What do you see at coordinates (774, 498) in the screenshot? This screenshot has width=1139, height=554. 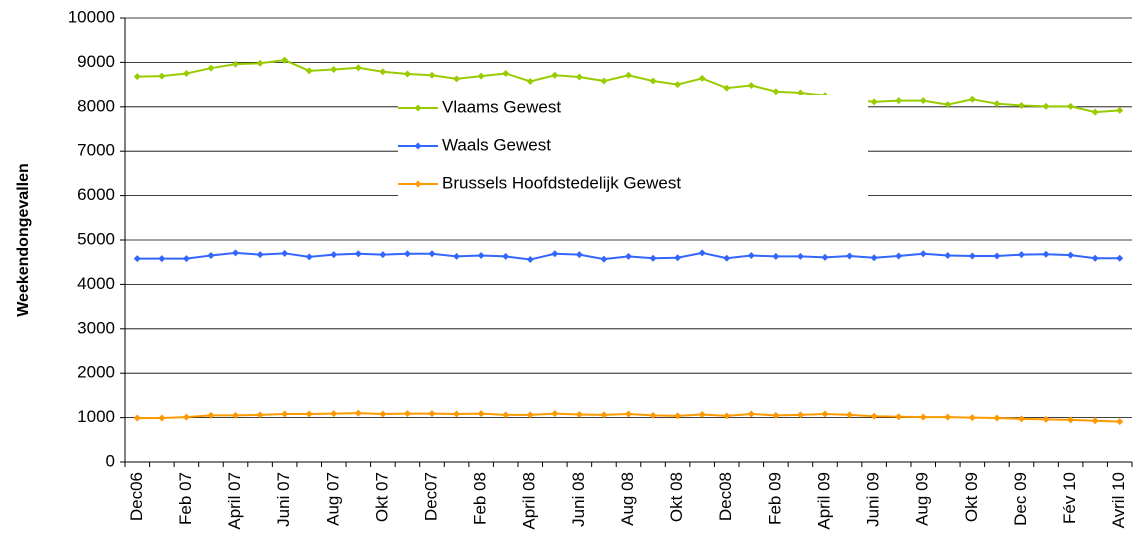 I see `x-tick-label: Feb 09` at bounding box center [774, 498].